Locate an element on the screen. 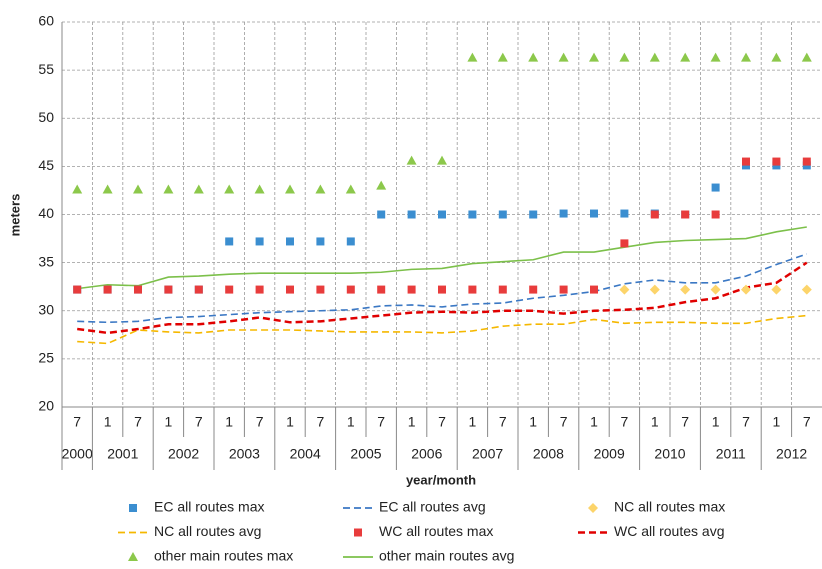 Image resolution: width=822 pixels, height=569 pixels. legend-label: other main routes avg is located at coordinates (446, 556).